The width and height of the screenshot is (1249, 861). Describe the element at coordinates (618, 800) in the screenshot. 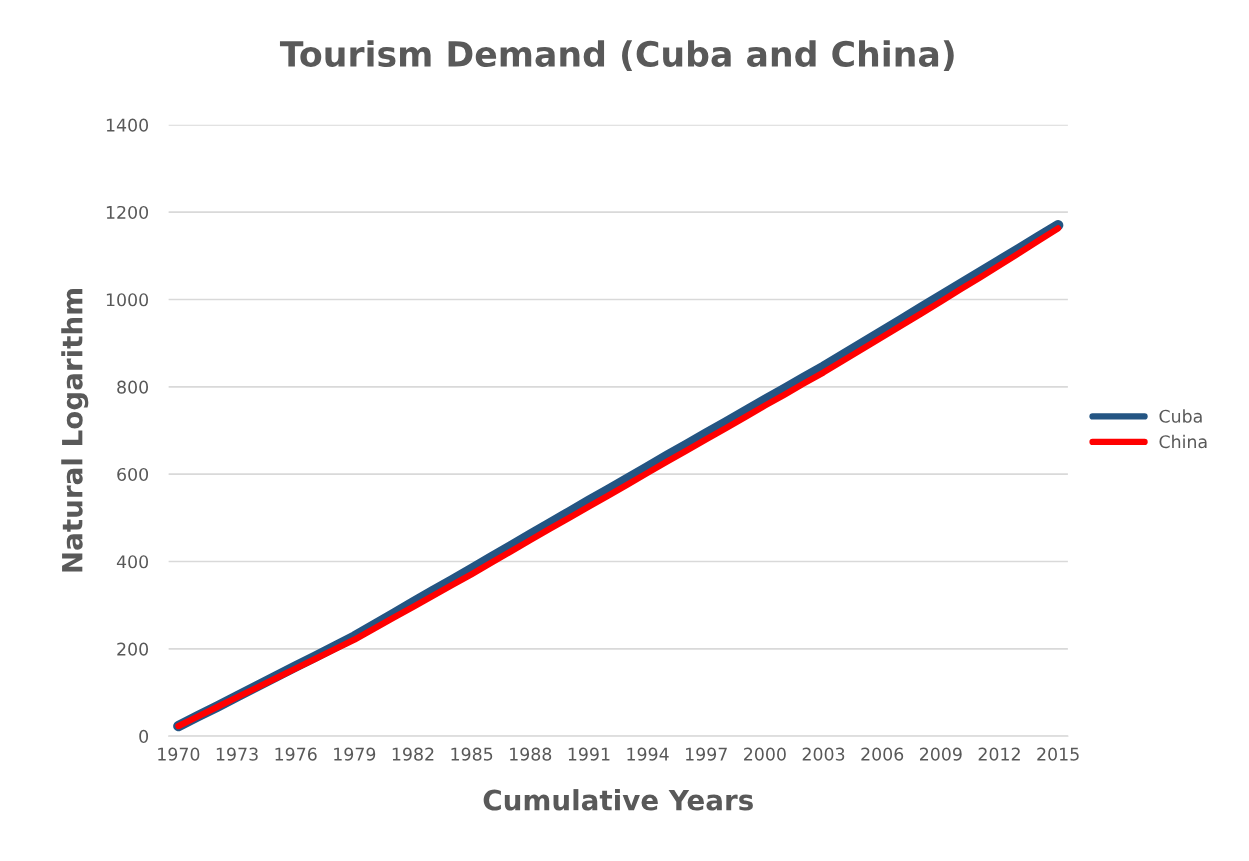

I see `x-axis-title: Cumulative Years` at that location.